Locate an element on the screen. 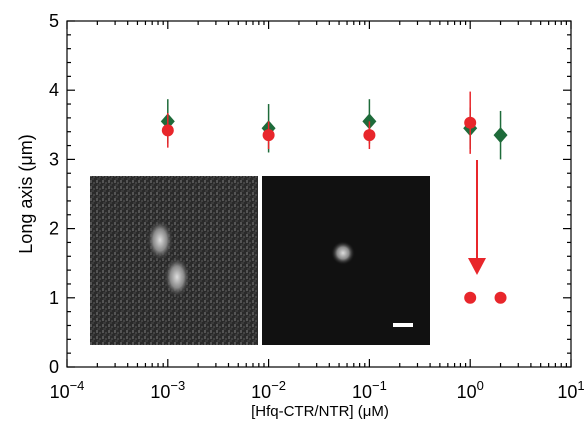  arrow is located at coordinates (477, 217).